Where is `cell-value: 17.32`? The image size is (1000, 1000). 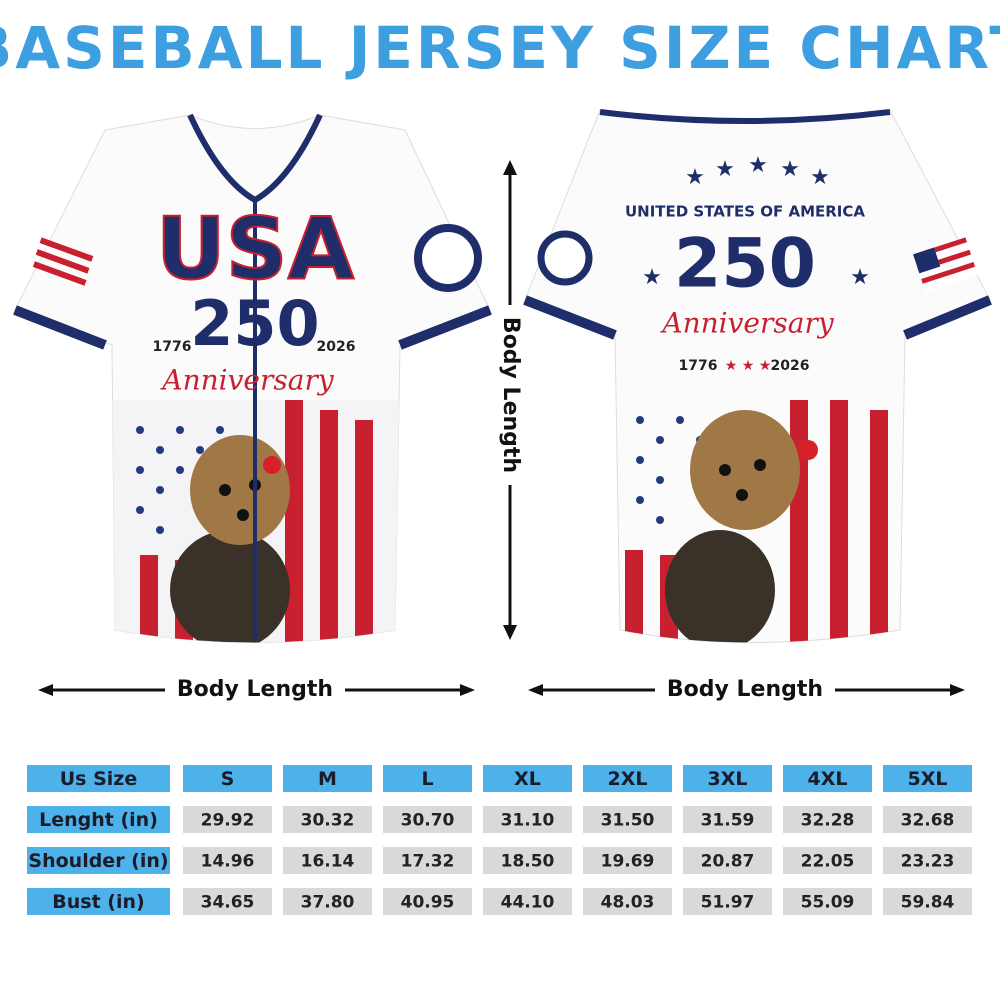 cell-value: 17.32 is located at coordinates (428, 862).